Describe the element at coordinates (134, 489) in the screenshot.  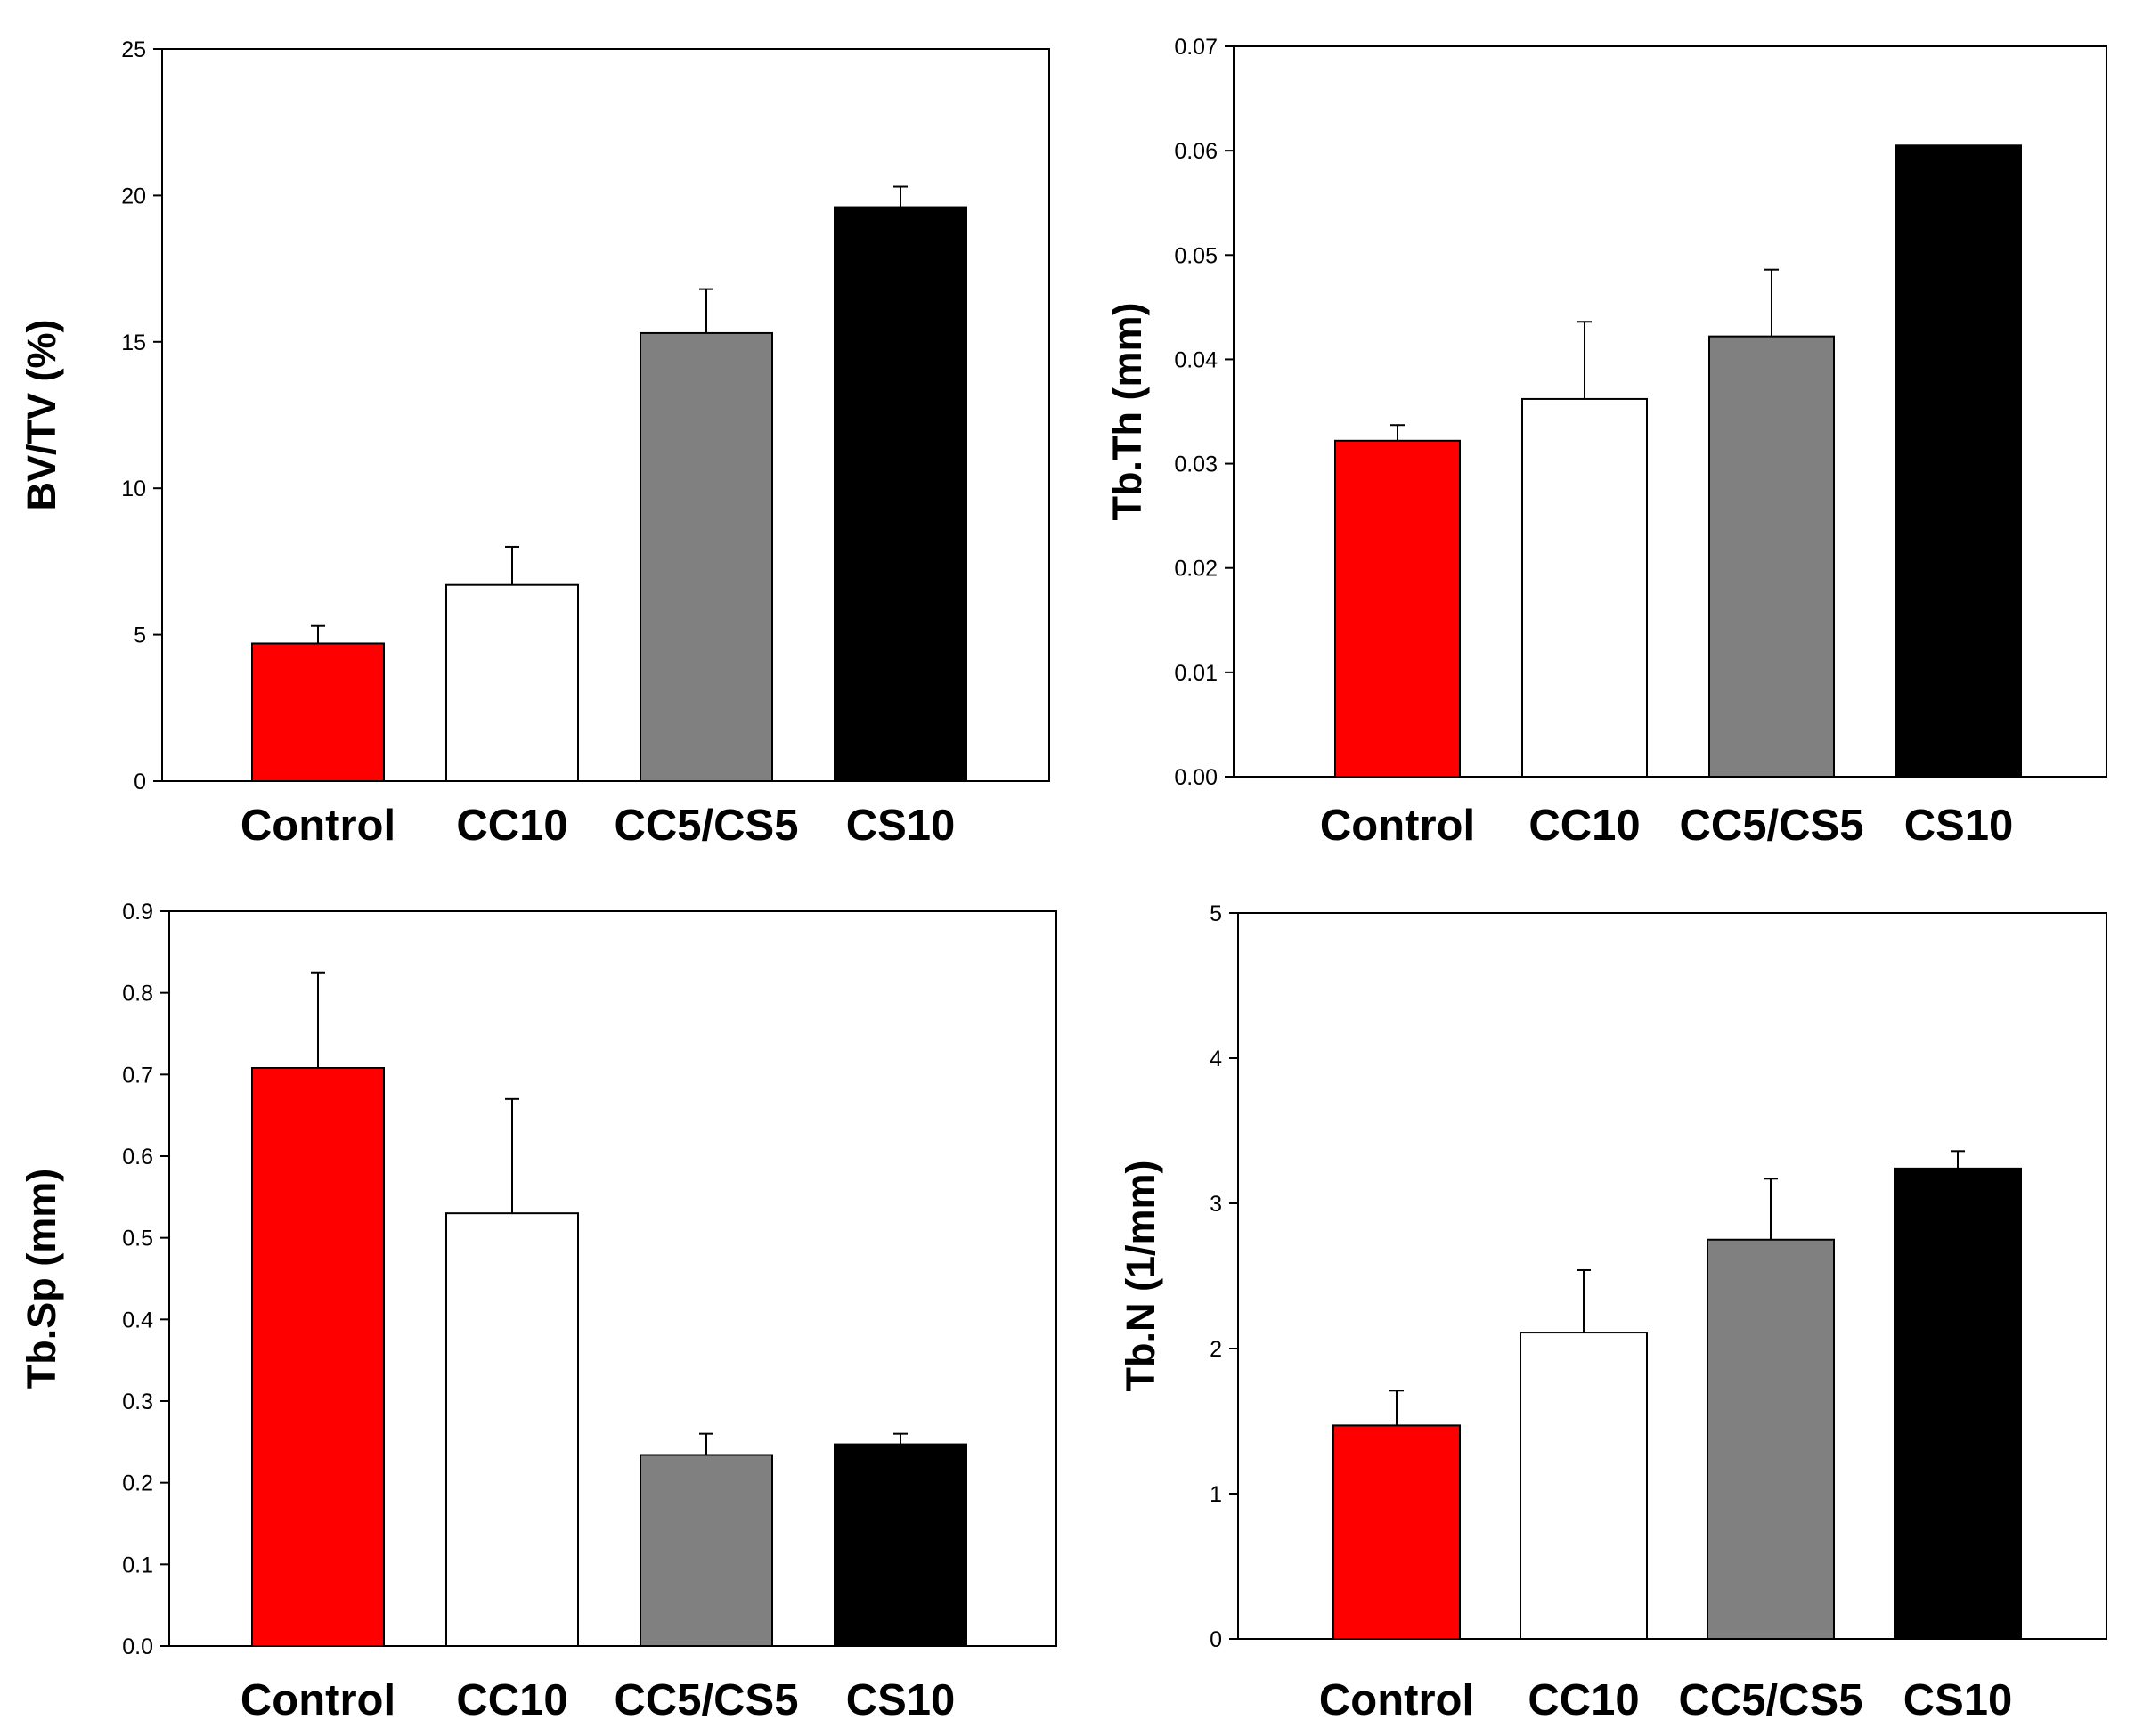
I see `y-tick-label: 10` at that location.